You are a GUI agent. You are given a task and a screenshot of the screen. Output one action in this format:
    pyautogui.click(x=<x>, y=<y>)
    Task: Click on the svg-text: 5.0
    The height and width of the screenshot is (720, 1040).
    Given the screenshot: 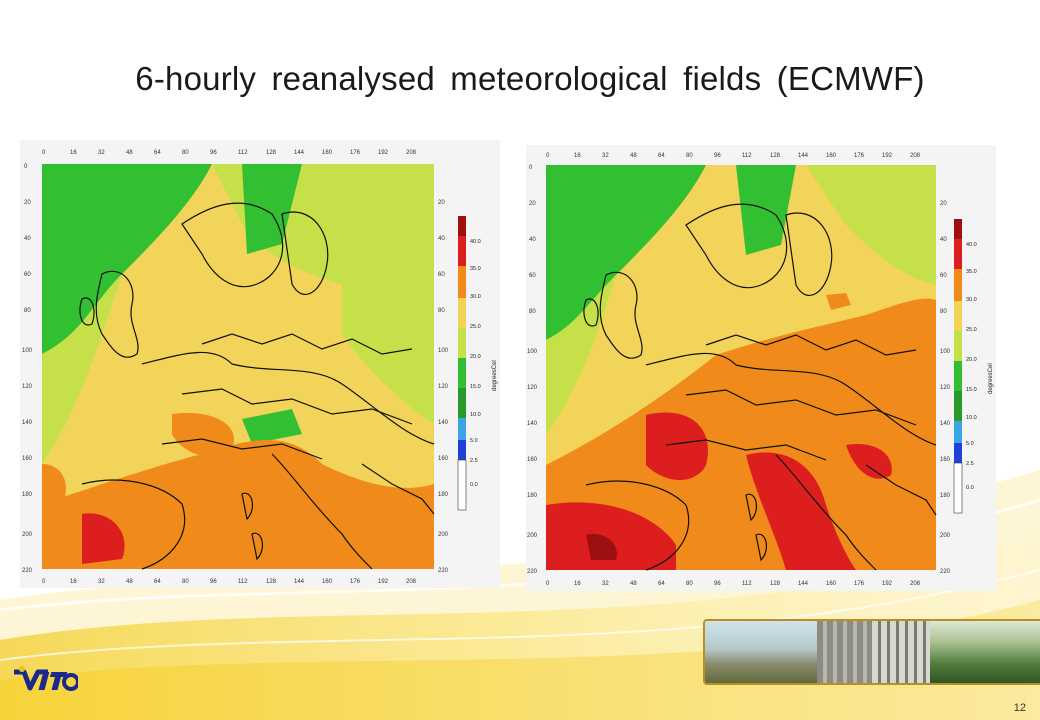 What is the action you would take?
    pyautogui.click(x=970, y=444)
    